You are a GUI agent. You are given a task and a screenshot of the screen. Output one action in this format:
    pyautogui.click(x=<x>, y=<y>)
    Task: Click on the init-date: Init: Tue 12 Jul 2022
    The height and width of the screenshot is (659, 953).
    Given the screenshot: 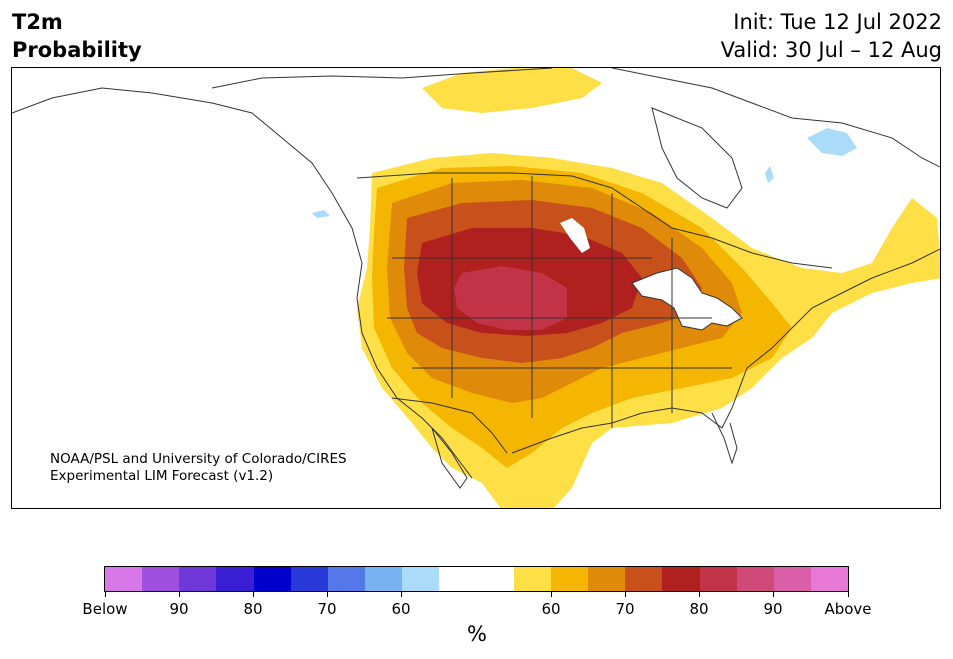 What is the action you would take?
    pyautogui.click(x=837, y=22)
    